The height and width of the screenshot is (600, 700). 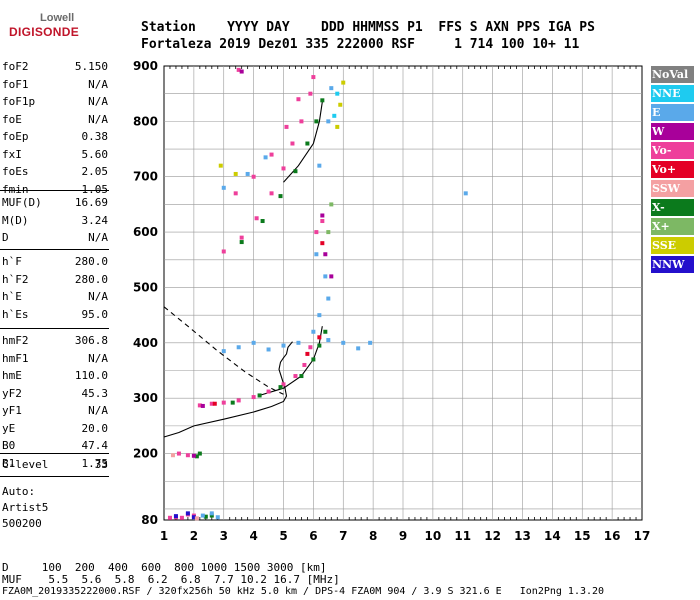 I want to click on param-row: M(D) 3.24, so click(x=55, y=223).